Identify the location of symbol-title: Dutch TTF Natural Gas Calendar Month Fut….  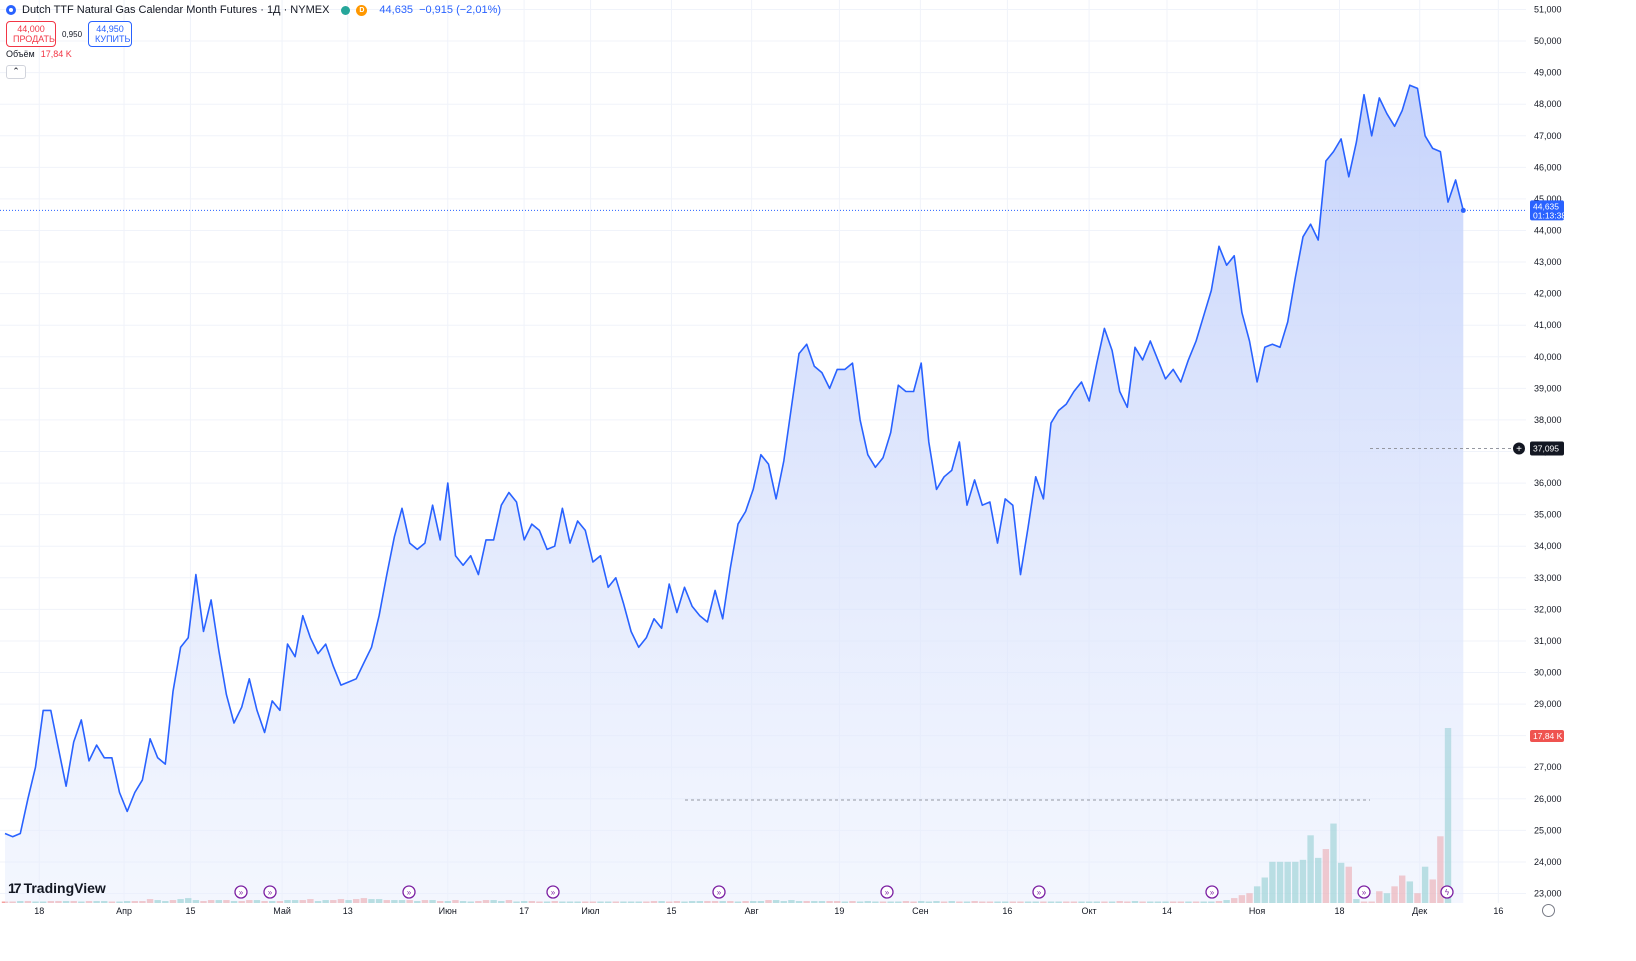
(176, 10).